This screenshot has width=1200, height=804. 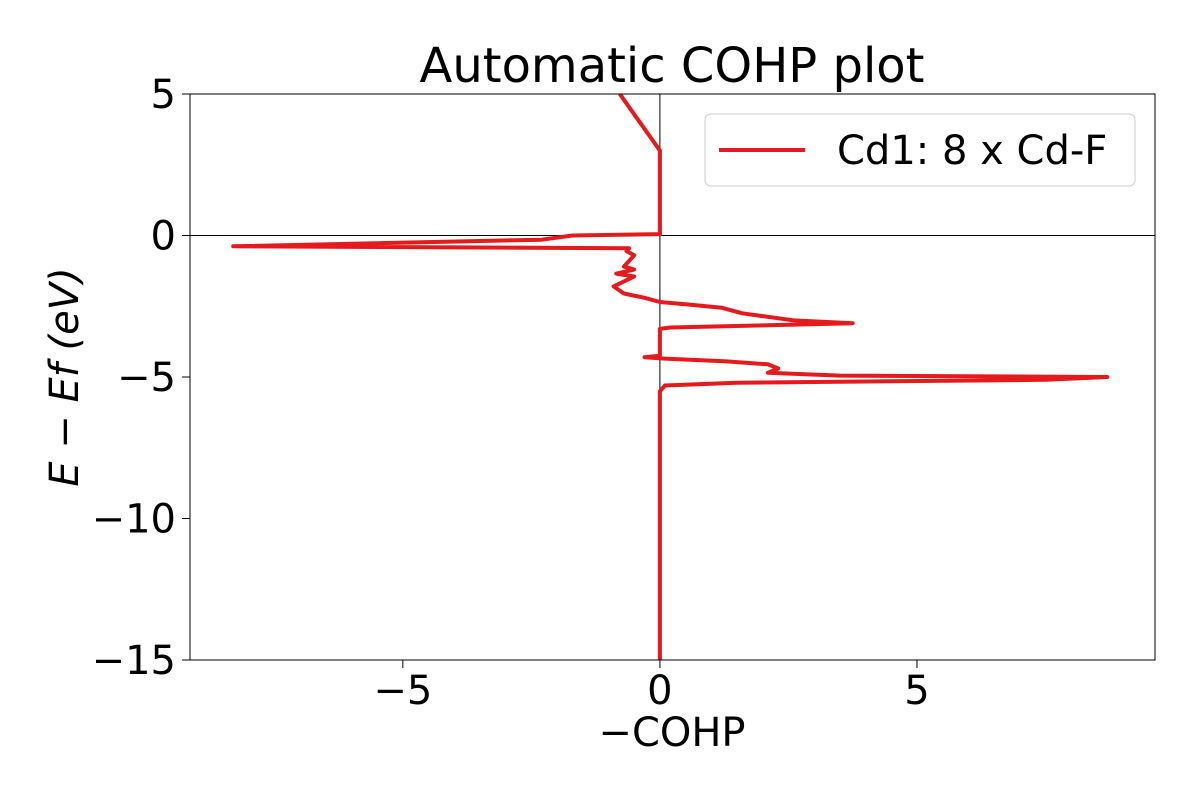 I want to click on y-axis-label: E − Ef (eV), so click(x=65, y=376).